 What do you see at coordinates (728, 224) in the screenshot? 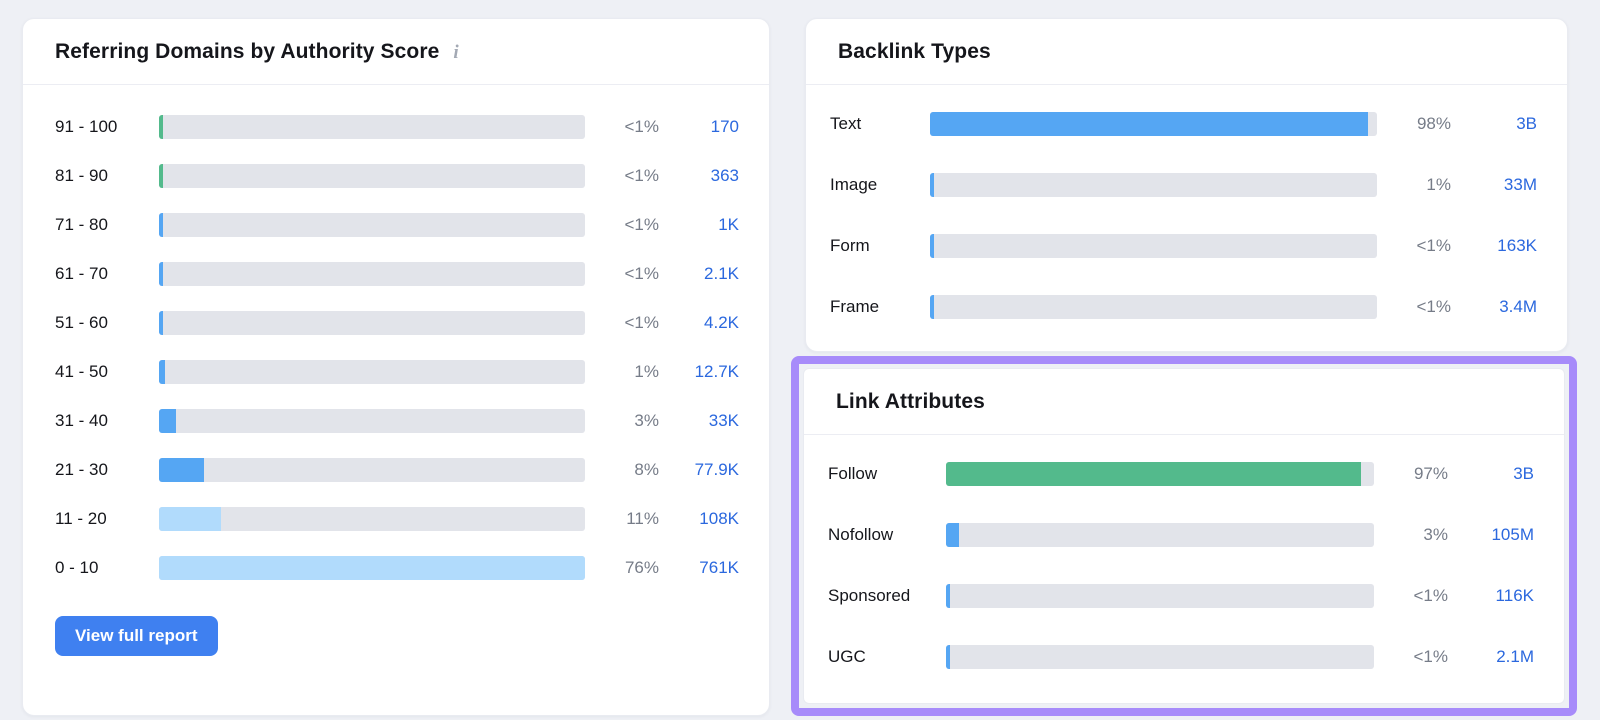
I see `bar-value-link: 1K` at bounding box center [728, 224].